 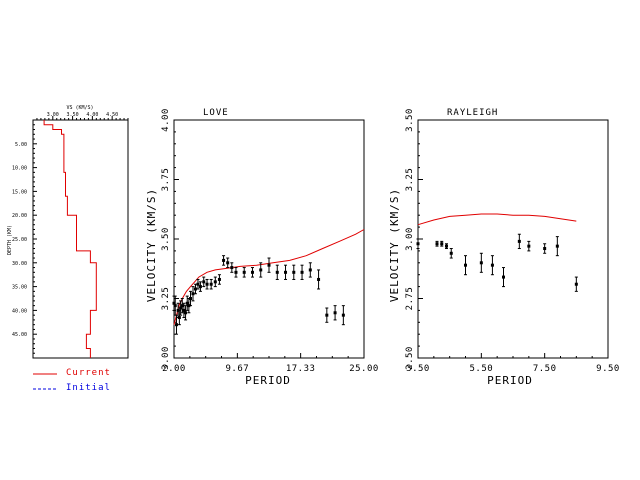 I want to click on model-x-tick-label: 4.00, so click(x=92, y=115).